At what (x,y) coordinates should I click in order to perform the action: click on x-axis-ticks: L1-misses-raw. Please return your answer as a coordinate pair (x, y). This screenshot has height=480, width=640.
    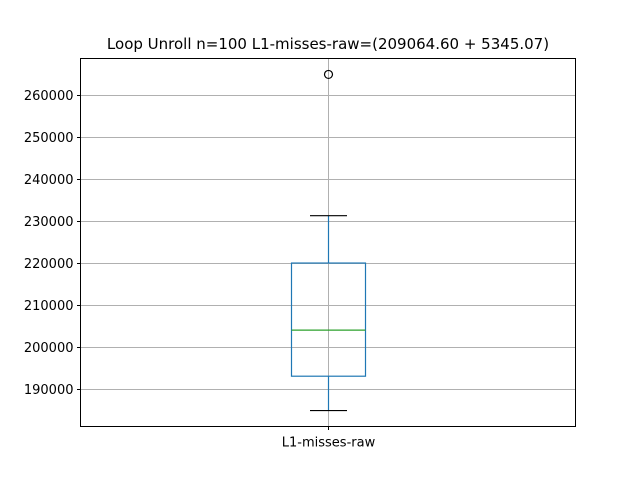
    Looking at the image, I should click on (329, 438).